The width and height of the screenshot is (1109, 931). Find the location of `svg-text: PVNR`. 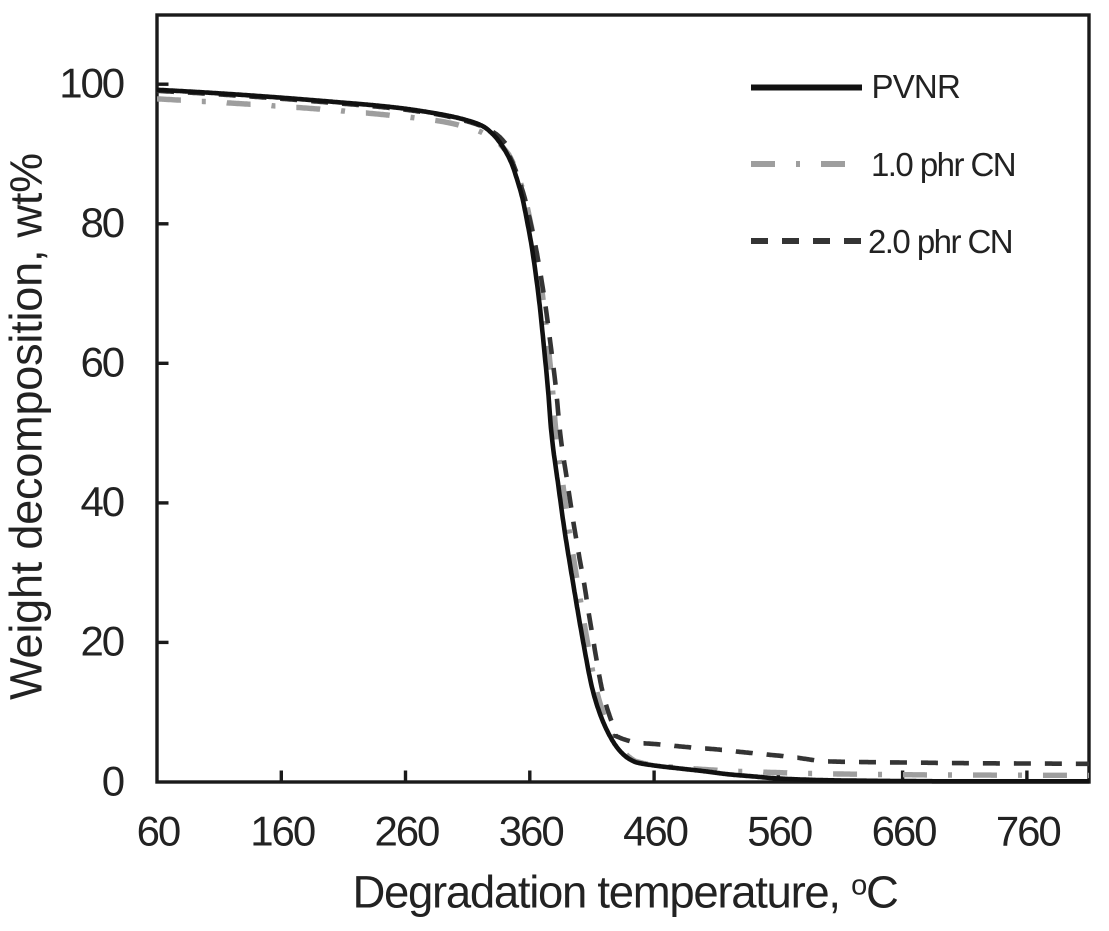

svg-text: PVNR is located at coordinates (916, 86).